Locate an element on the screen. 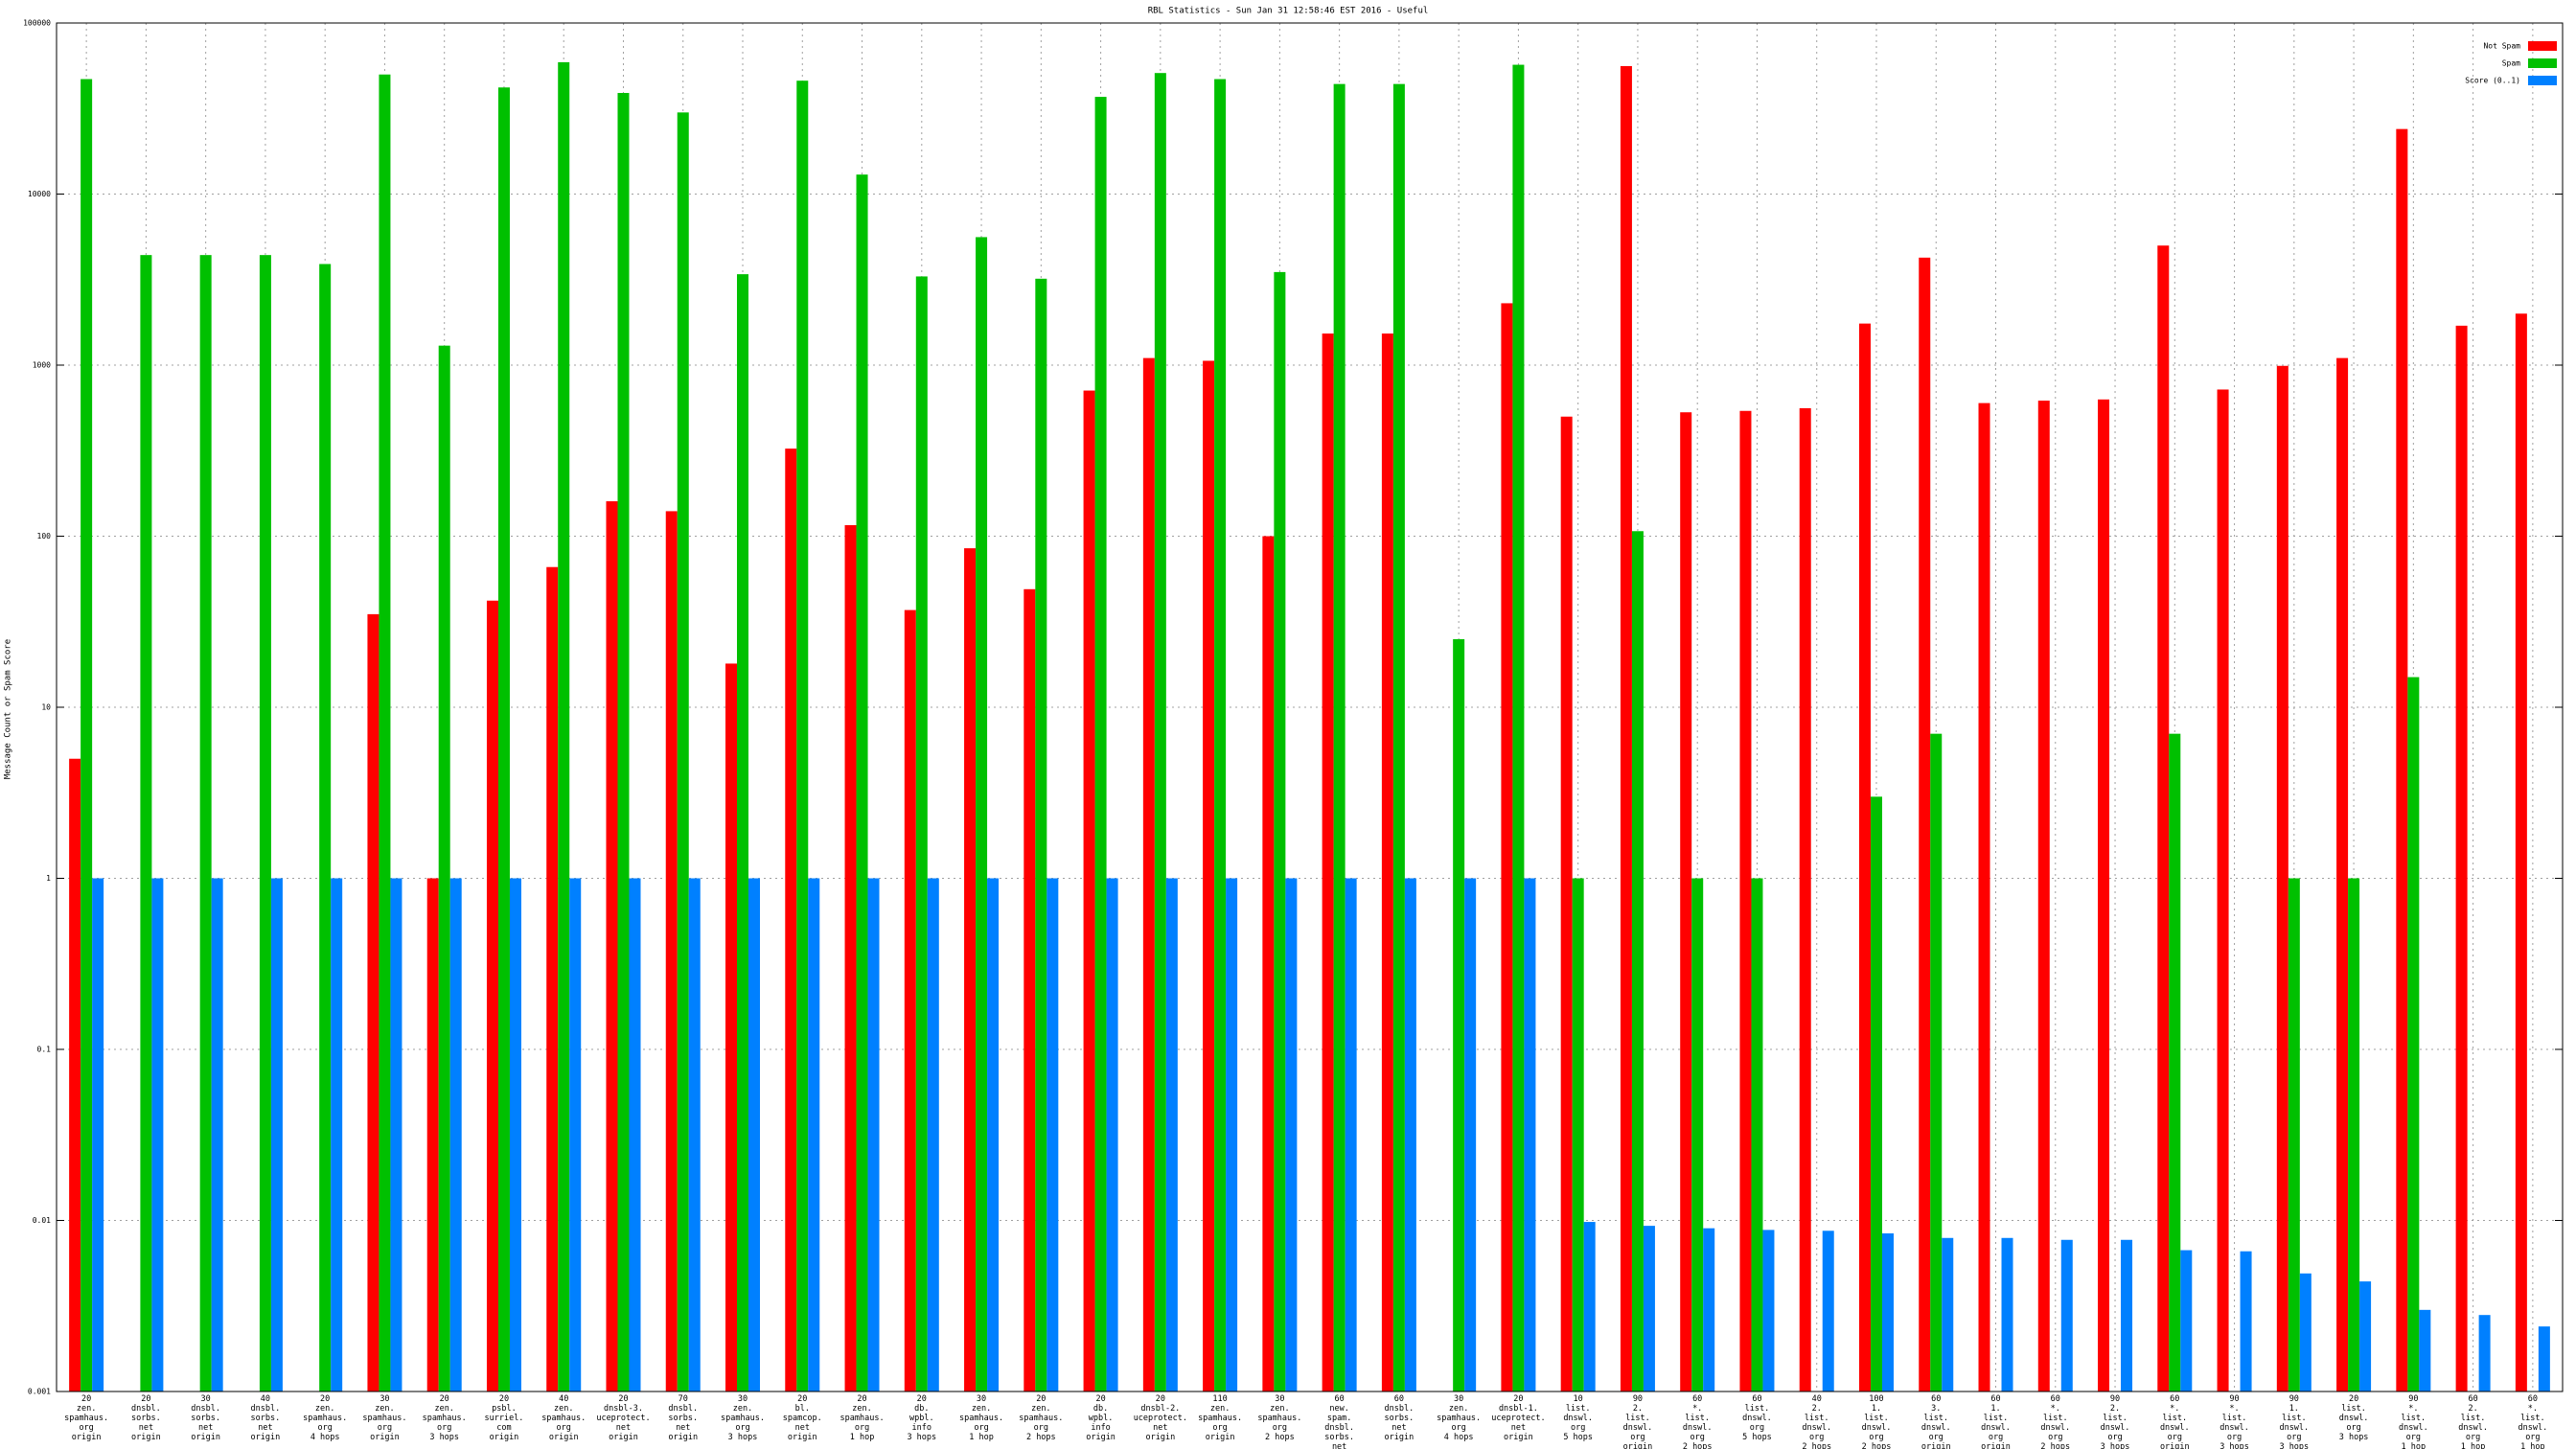  x-tick-label: 20 bl. spamcop. net origin is located at coordinates (802, 1418).